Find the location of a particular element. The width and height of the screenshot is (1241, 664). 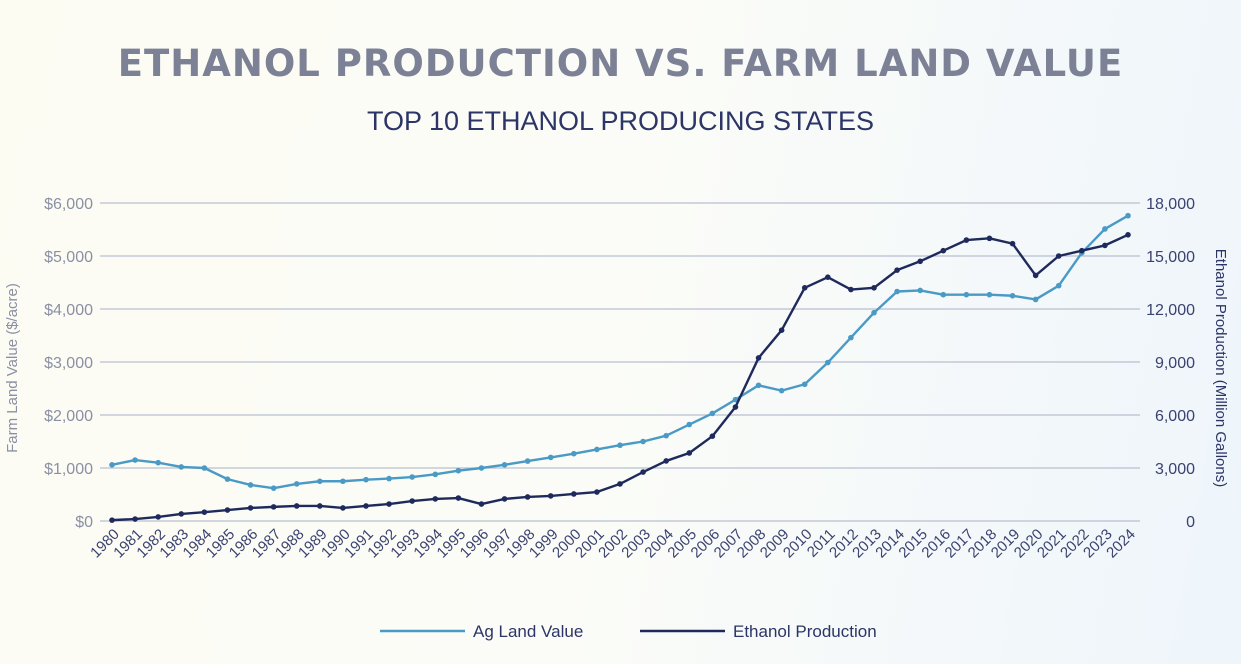

y2-axis-label: Ethanol Production (Million Gallons) is located at coordinates (1220, 368).